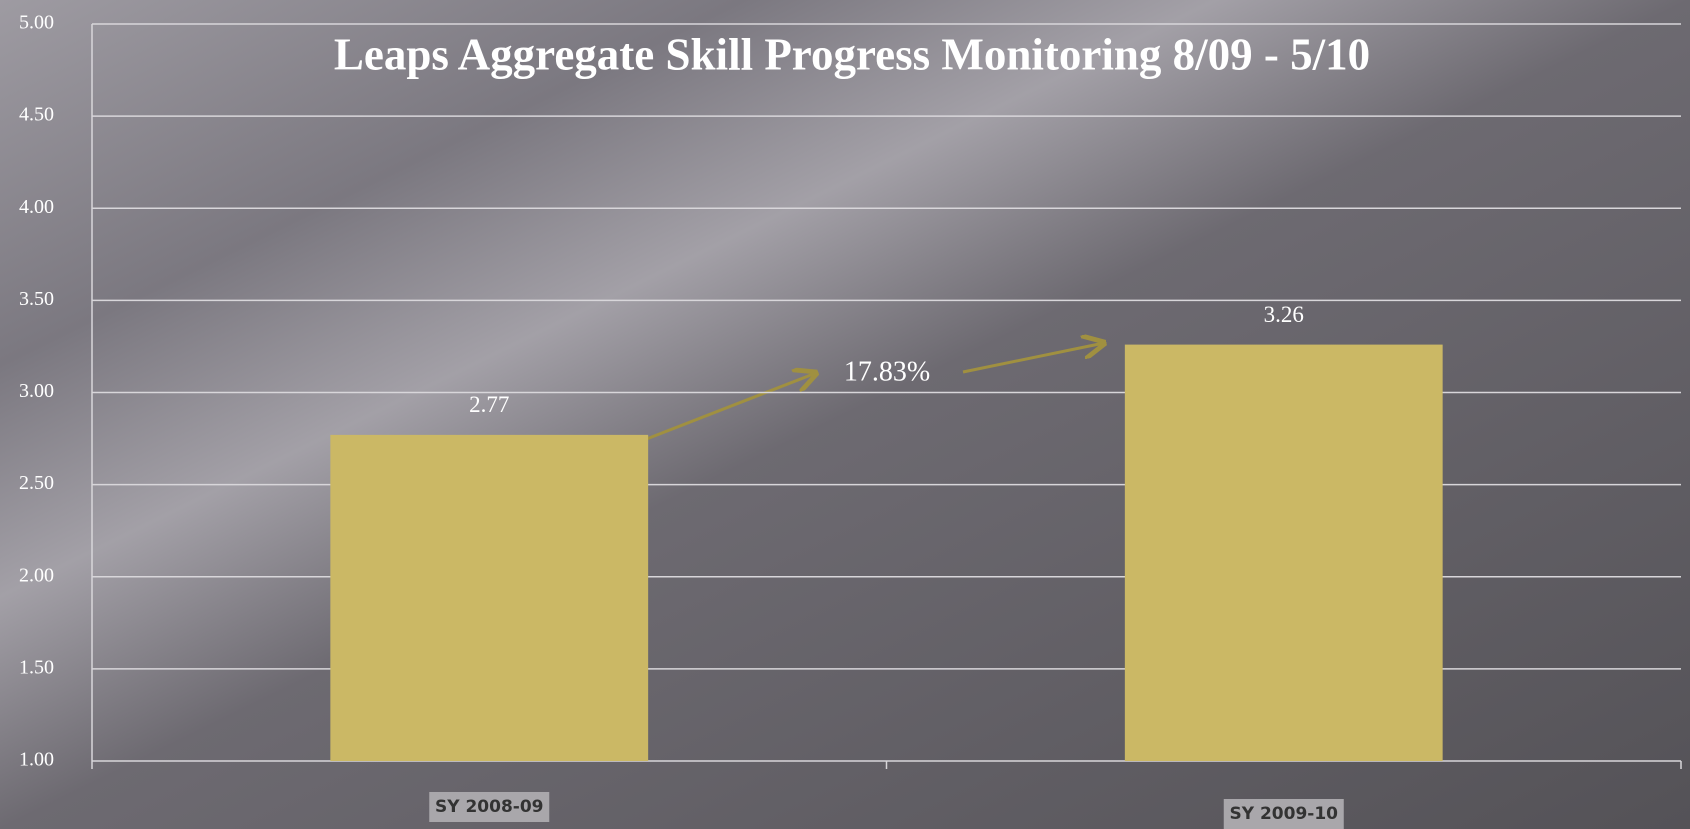 This screenshot has width=1690, height=829. What do you see at coordinates (36, 575) in the screenshot?
I see `y-tick-label: 2.00` at bounding box center [36, 575].